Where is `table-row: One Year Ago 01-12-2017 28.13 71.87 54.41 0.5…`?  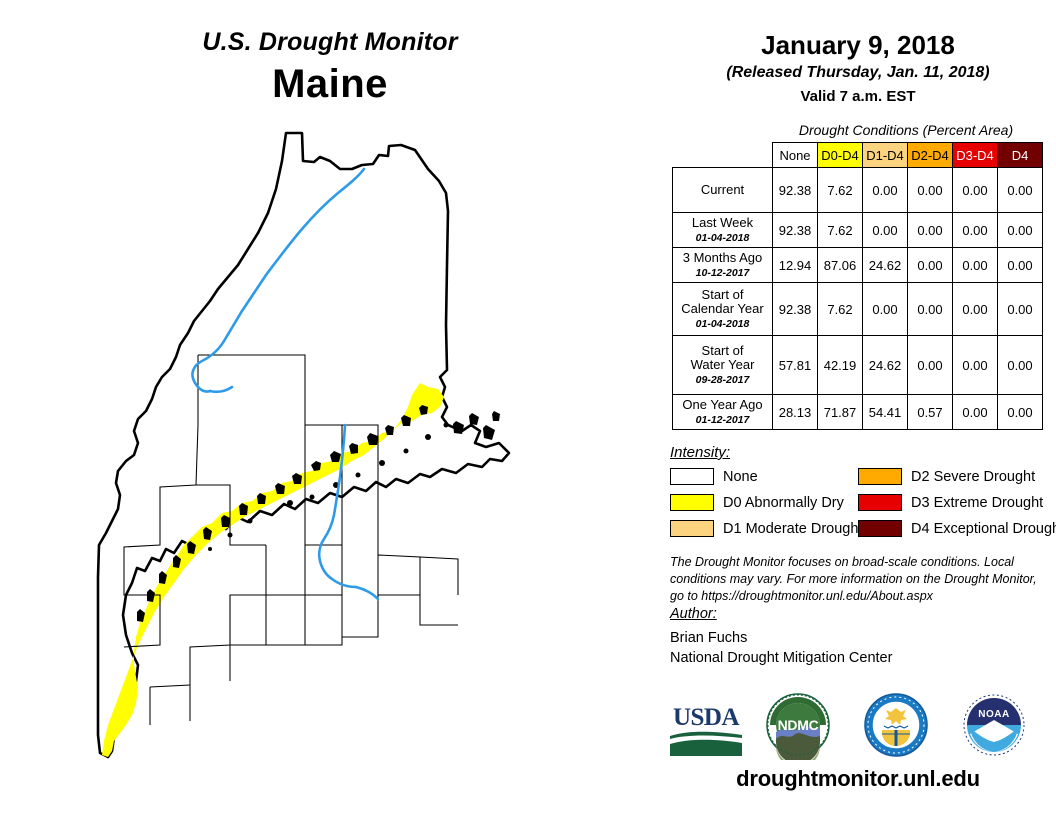
table-row: One Year Ago 01-12-2017 28.13 71.87 54.41 0.5… is located at coordinates (857, 412).